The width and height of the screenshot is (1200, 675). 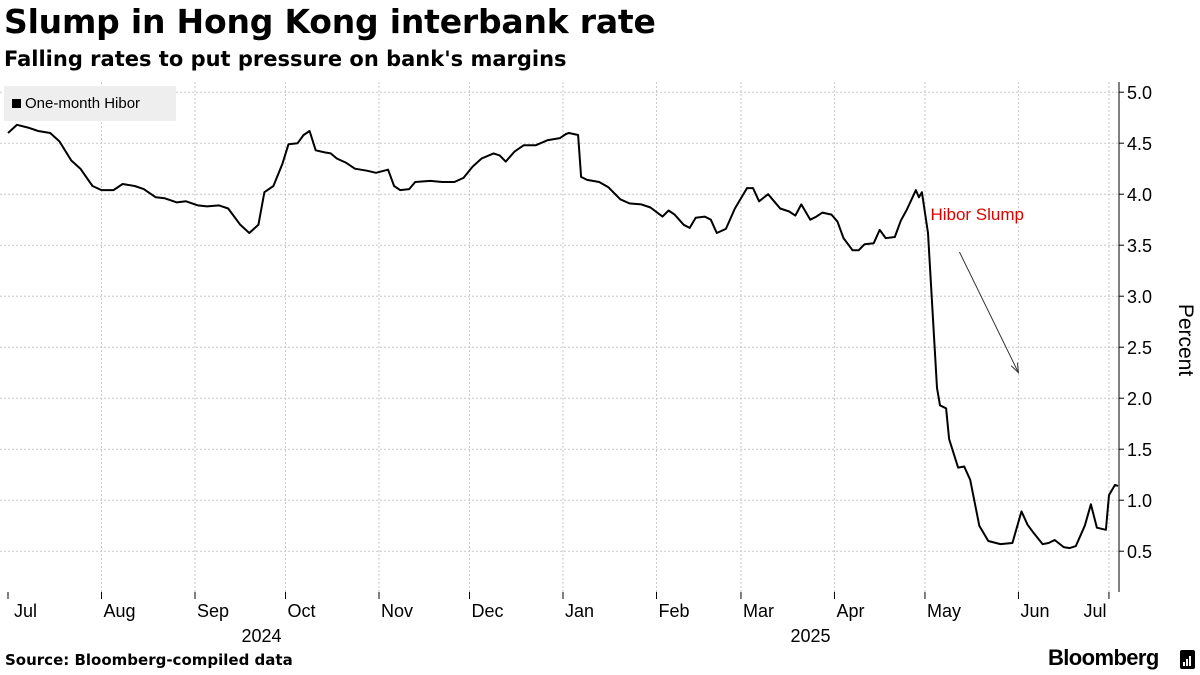 What do you see at coordinates (977, 214) in the screenshot?
I see `annotation-label: Hibor Slump` at bounding box center [977, 214].